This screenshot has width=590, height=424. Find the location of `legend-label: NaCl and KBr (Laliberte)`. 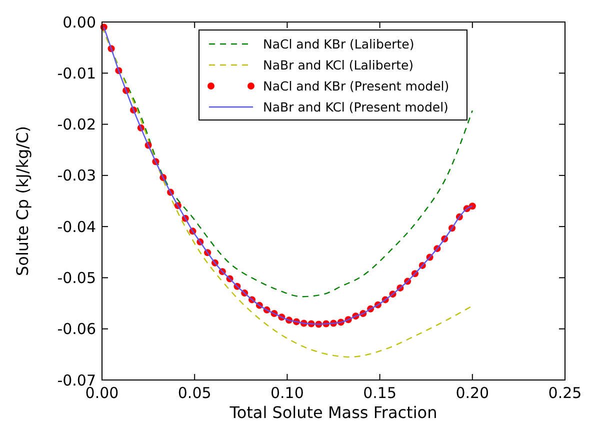

legend-label: NaCl and KBr (Laliberte) is located at coordinates (338, 44).